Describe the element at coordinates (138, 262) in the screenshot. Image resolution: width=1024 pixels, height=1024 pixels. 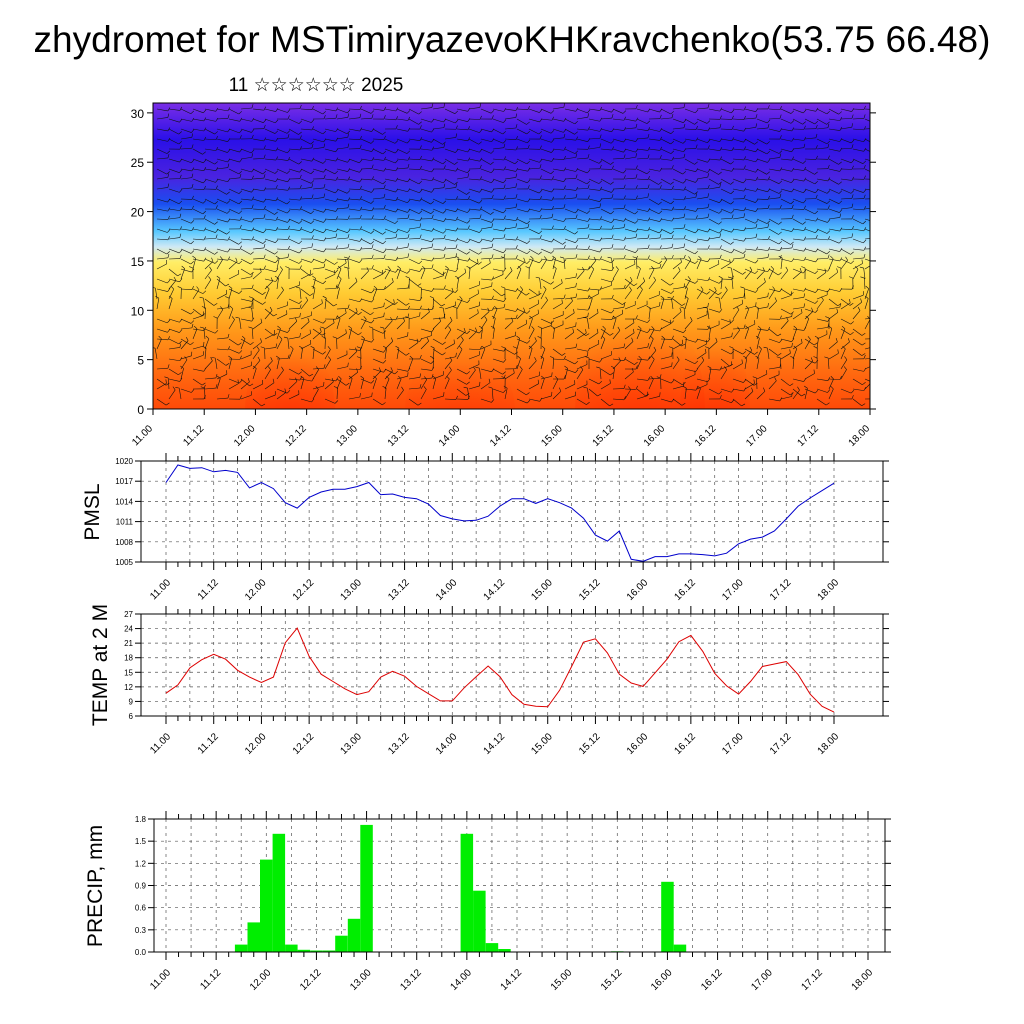
I see `y-tick-label: 15` at that location.